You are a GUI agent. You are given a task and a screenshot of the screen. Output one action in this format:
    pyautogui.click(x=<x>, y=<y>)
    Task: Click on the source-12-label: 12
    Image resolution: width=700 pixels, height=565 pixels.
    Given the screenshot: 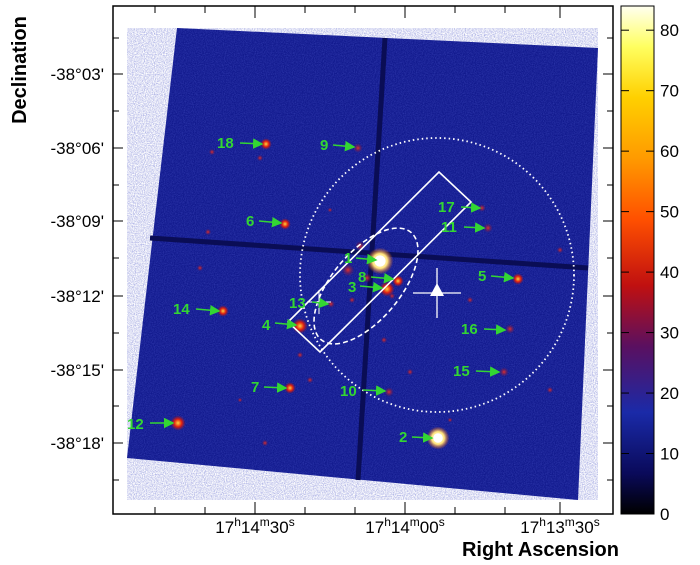 What is the action you would take?
    pyautogui.click(x=135, y=424)
    